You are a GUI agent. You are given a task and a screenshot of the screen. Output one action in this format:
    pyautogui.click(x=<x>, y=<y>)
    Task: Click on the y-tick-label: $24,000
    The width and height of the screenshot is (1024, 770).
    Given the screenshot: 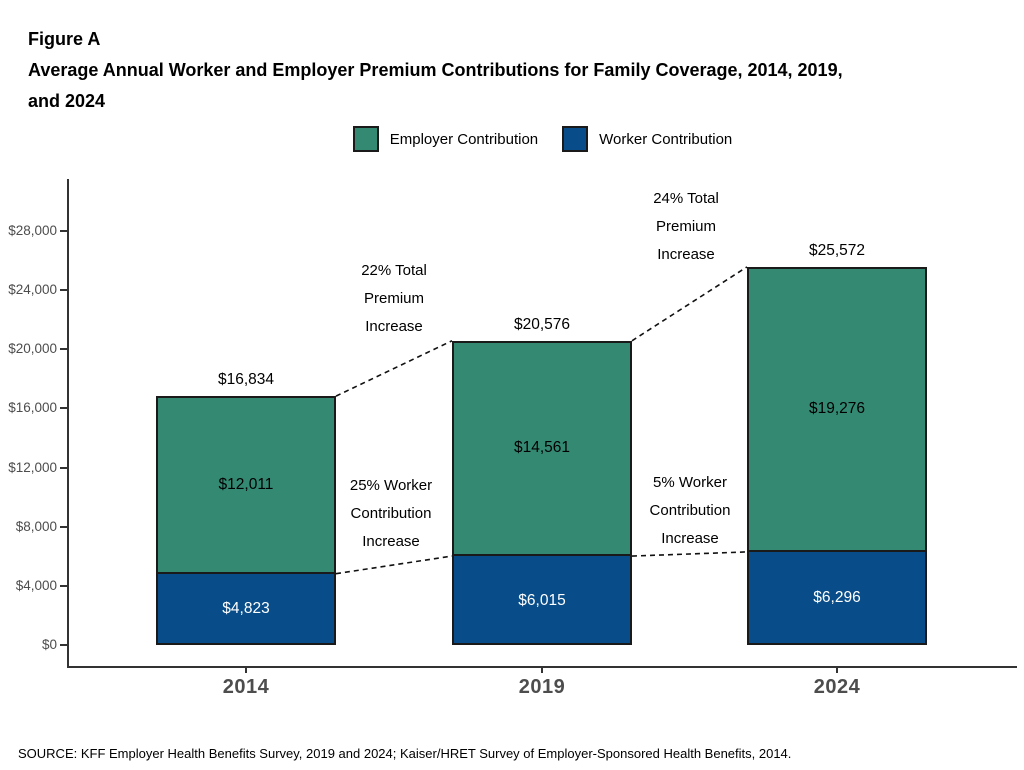 What is the action you would take?
    pyautogui.click(x=32, y=290)
    